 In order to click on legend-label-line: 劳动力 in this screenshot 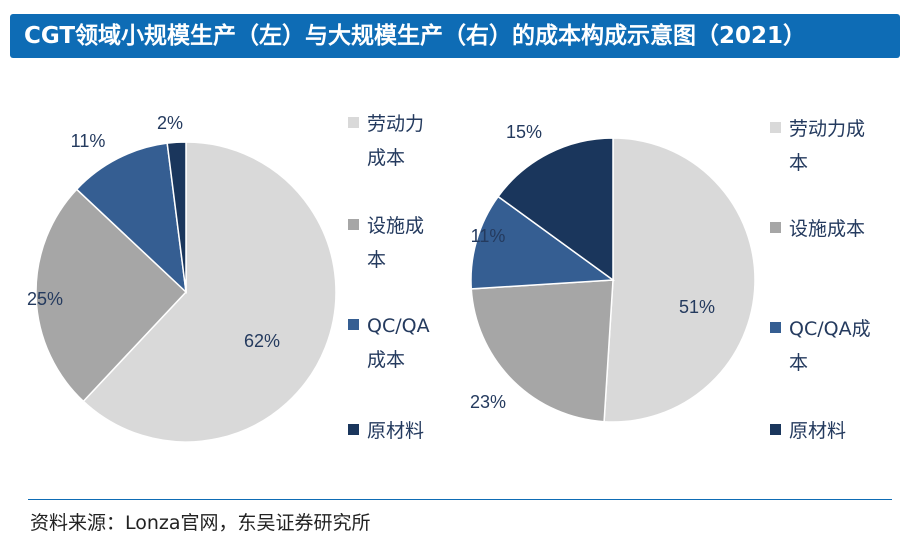, I will do `click(386, 124)`.